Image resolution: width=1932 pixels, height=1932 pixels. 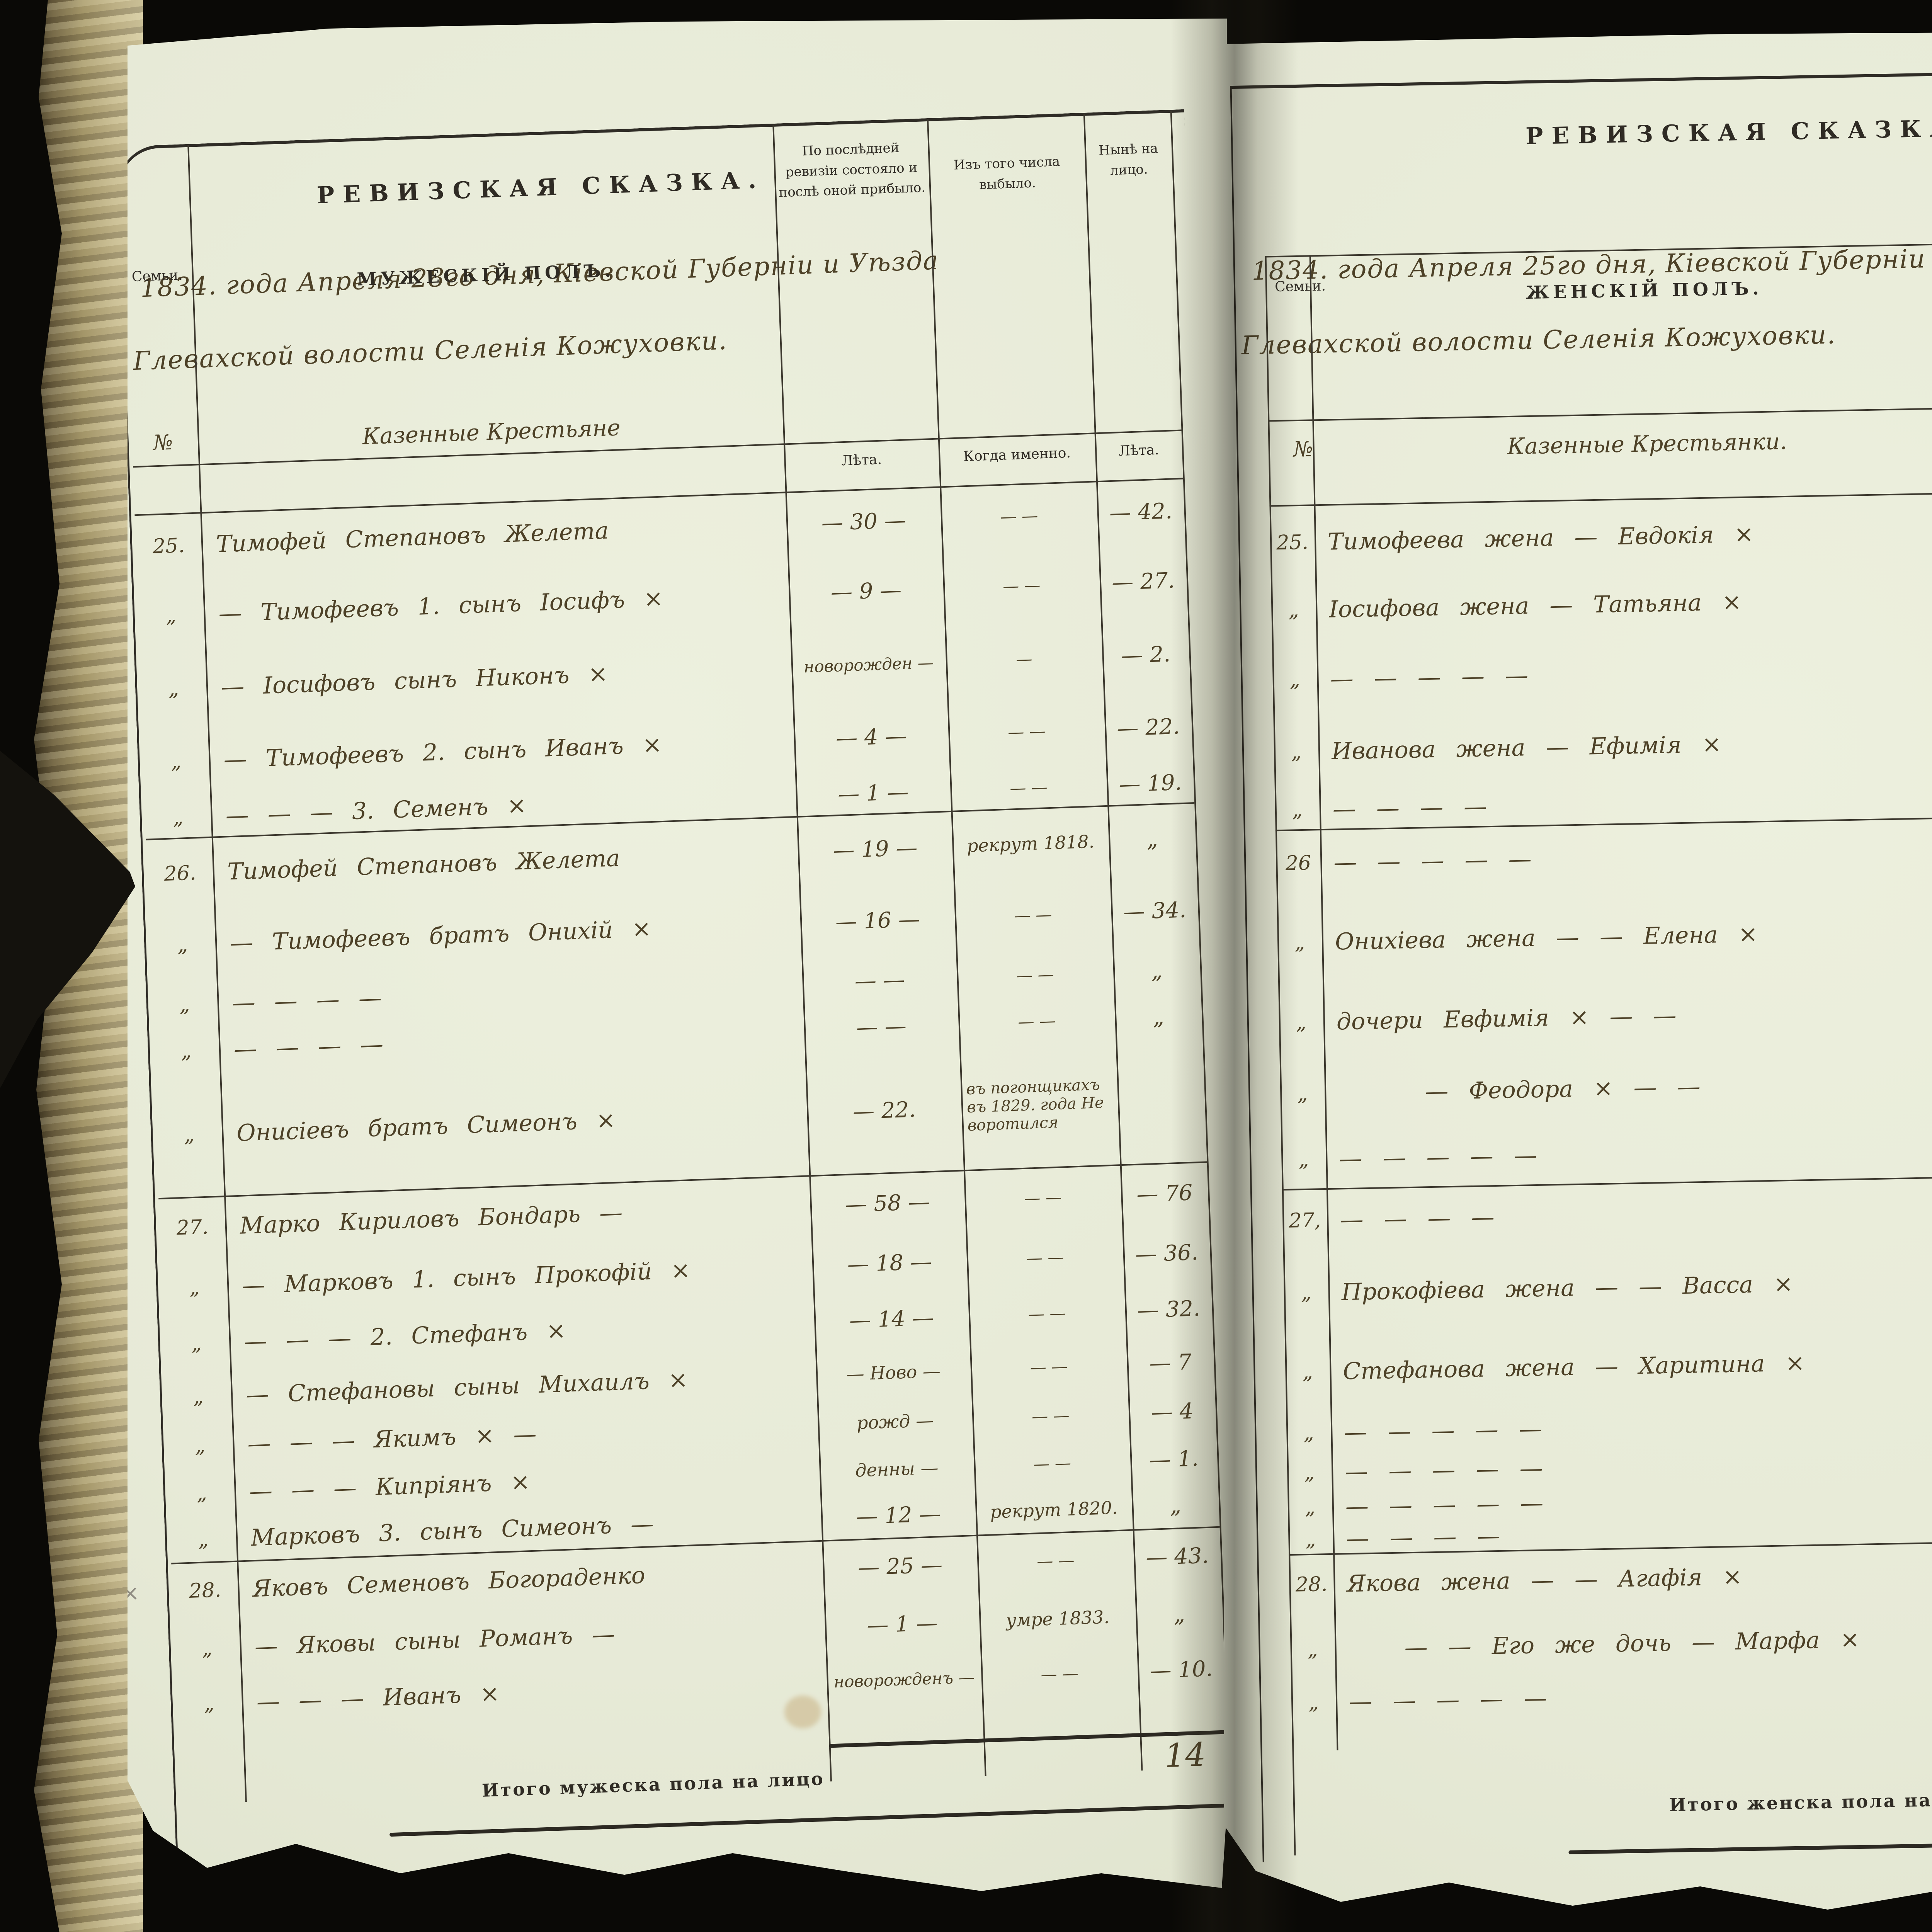 What do you see at coordinates (1540, 538) in the screenshot?
I see `person-name: Тимофеева жена — Евдокія ×` at bounding box center [1540, 538].